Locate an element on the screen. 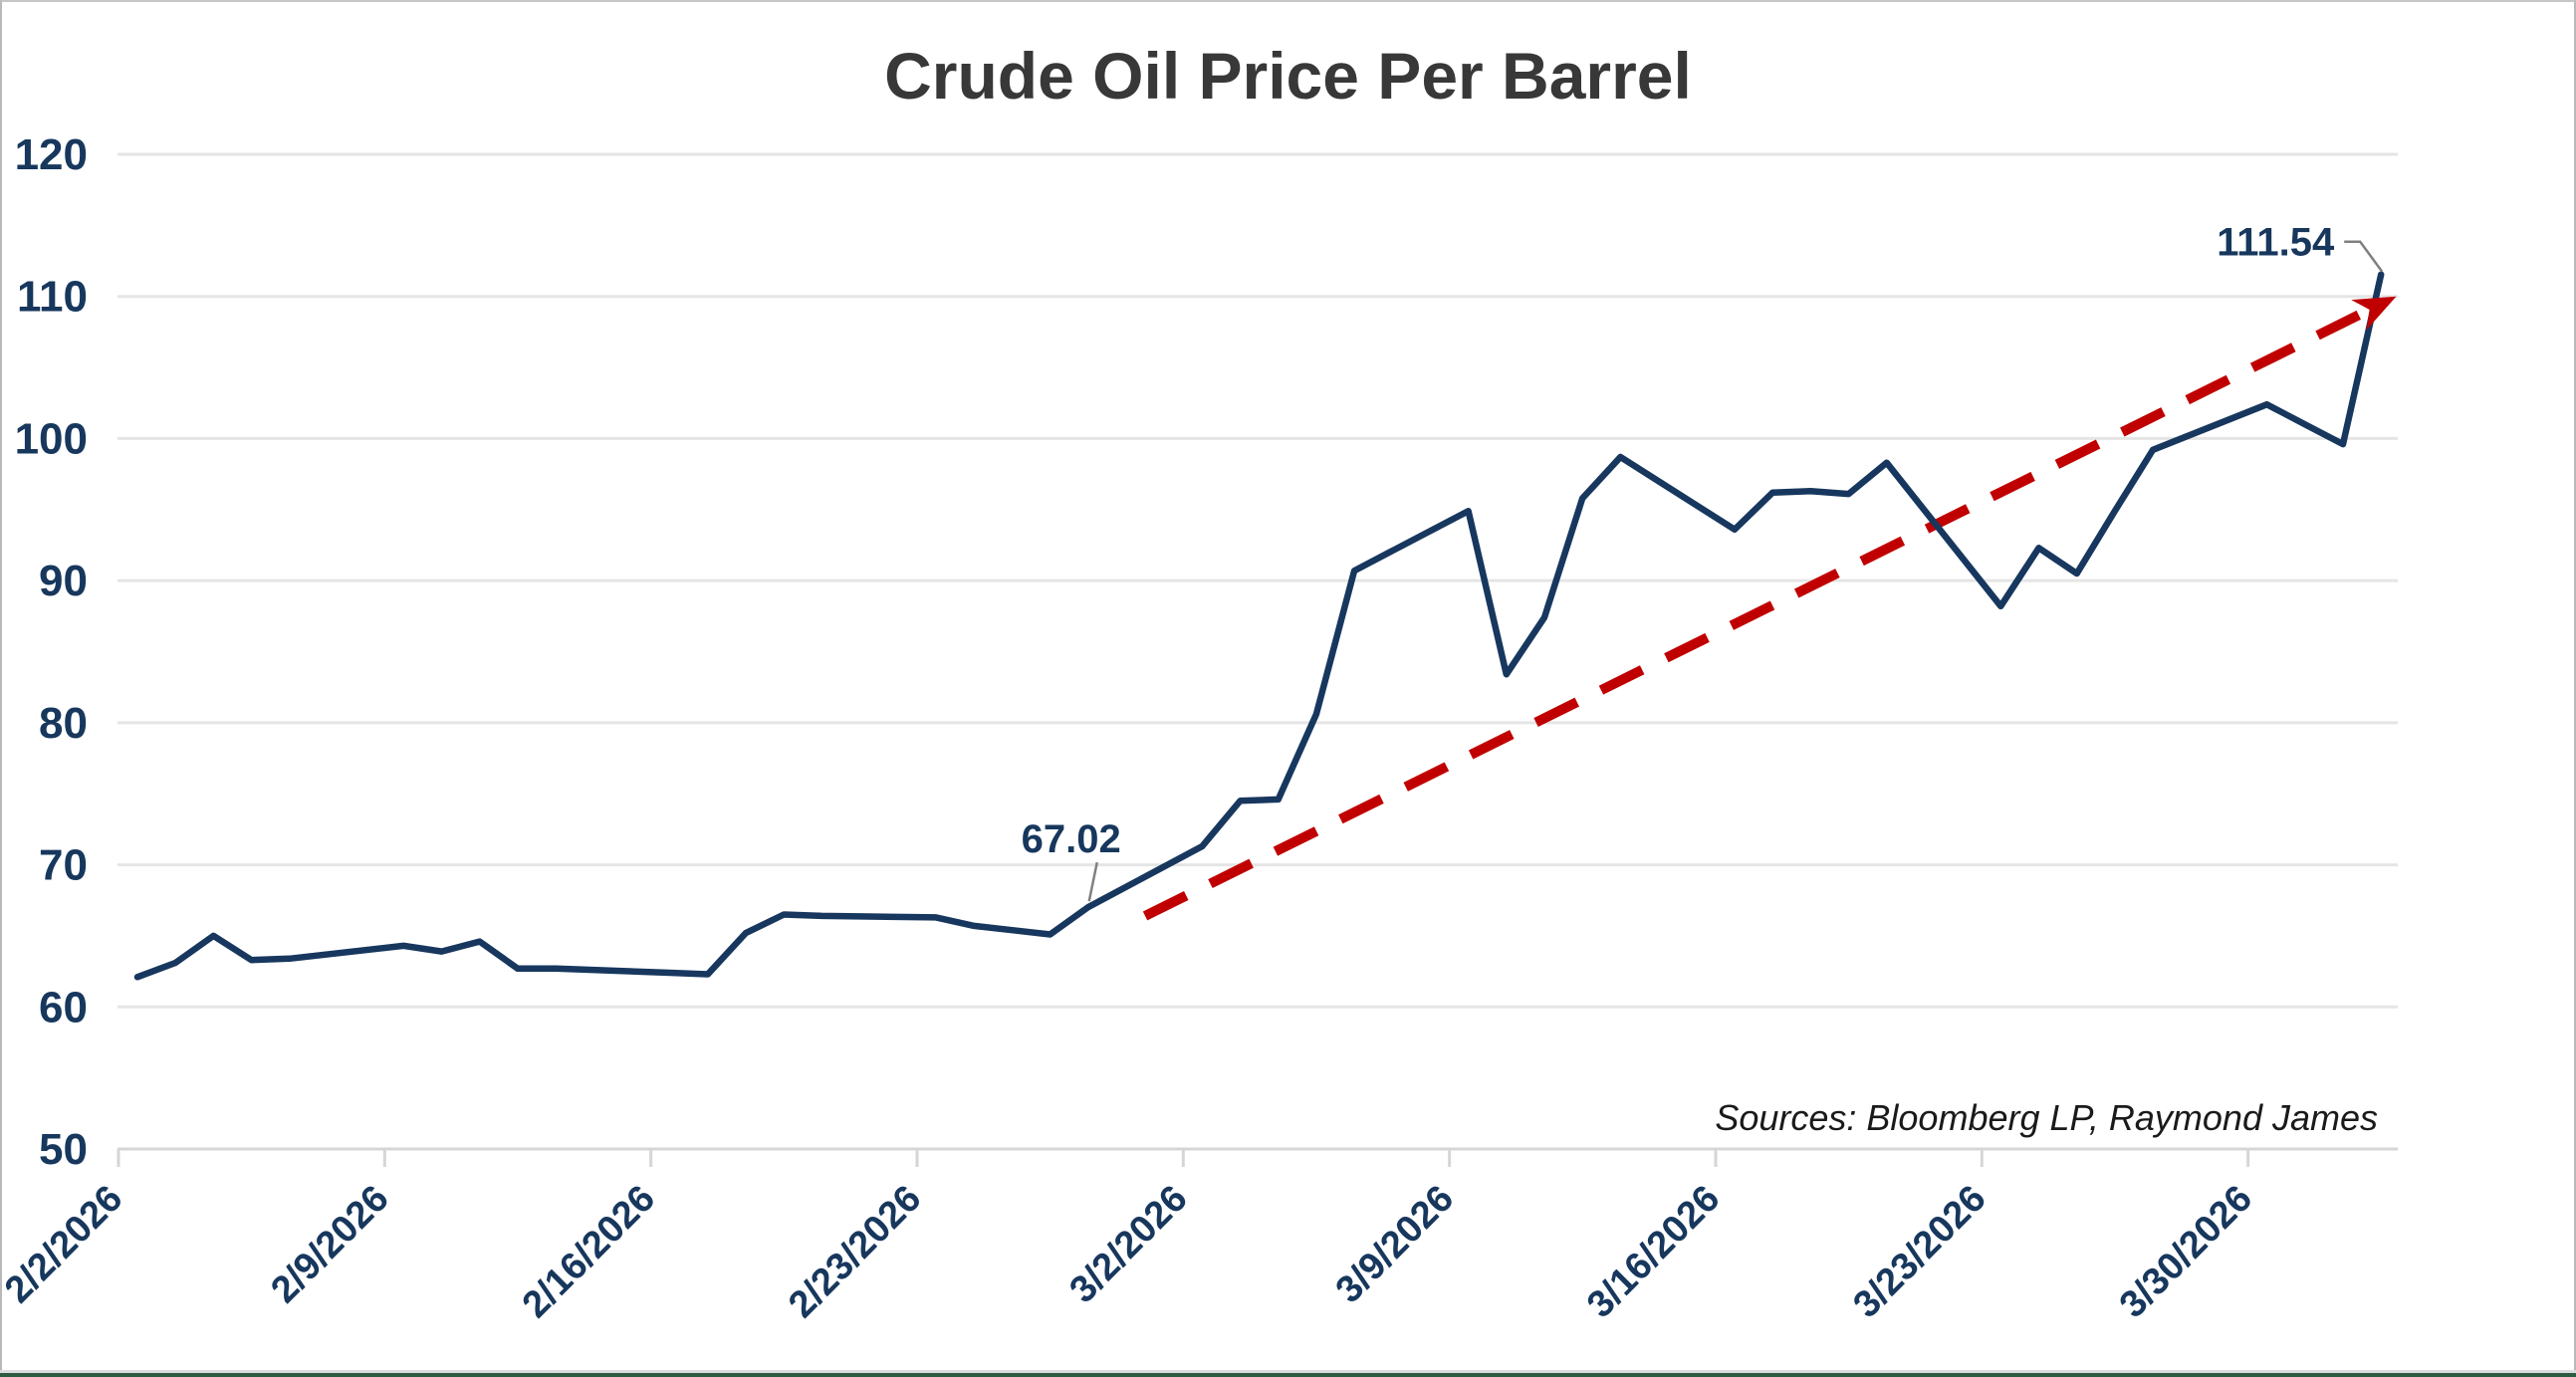 The image size is (2576, 1377). annotation-111-leader is located at coordinates (2364, 256).